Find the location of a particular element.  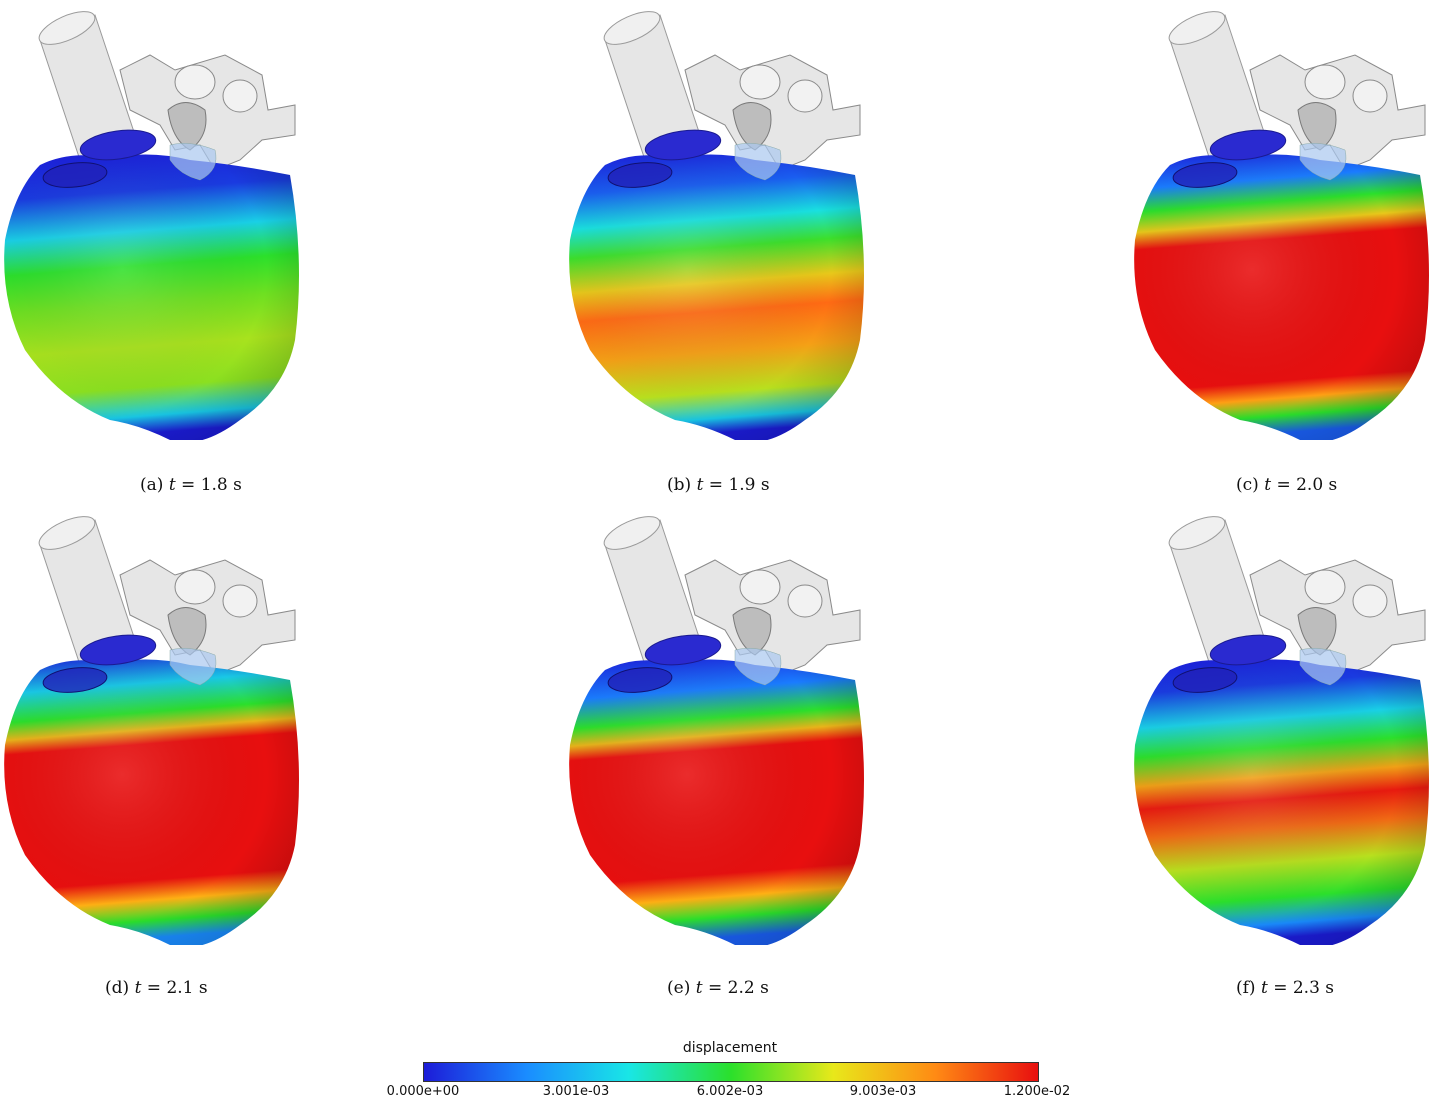

panel-caption: (e) t = 2.2 s is located at coordinates (718, 988).